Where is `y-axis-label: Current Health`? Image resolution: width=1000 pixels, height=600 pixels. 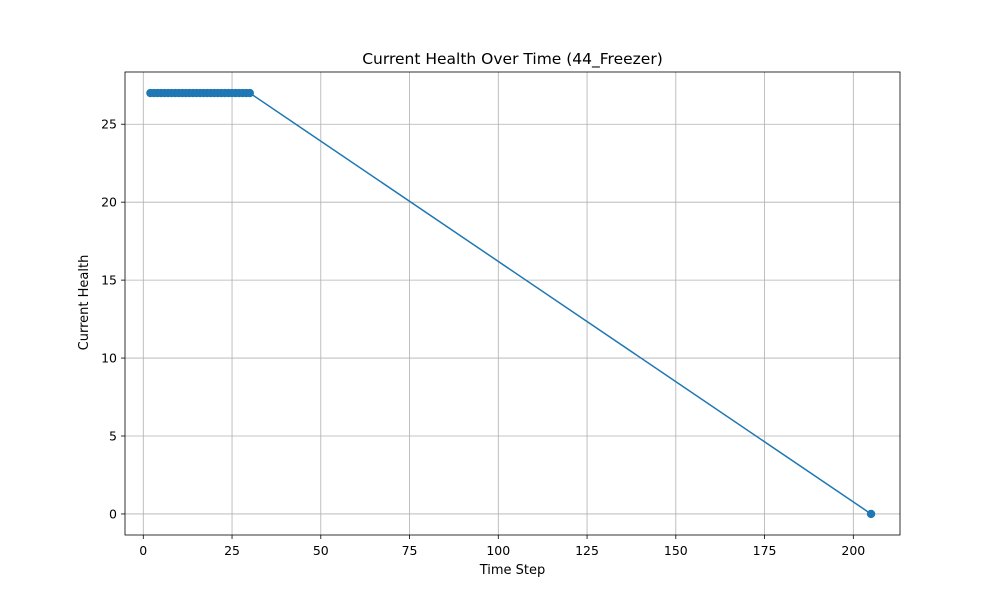 y-axis-label: Current Health is located at coordinates (84, 303).